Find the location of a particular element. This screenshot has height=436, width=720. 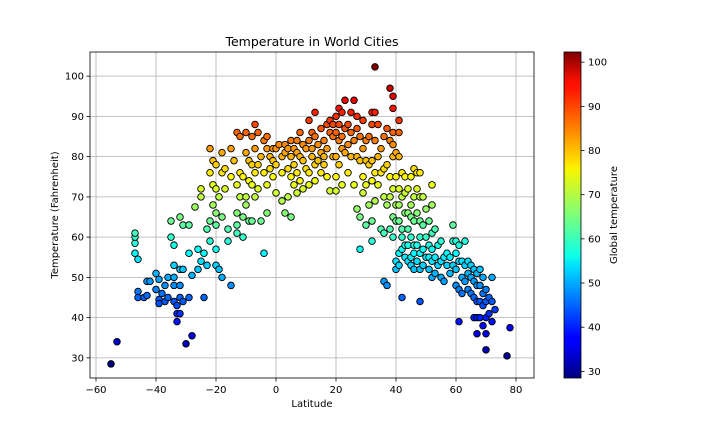

colorbar-tick-label: 80 is located at coordinates (594, 151).